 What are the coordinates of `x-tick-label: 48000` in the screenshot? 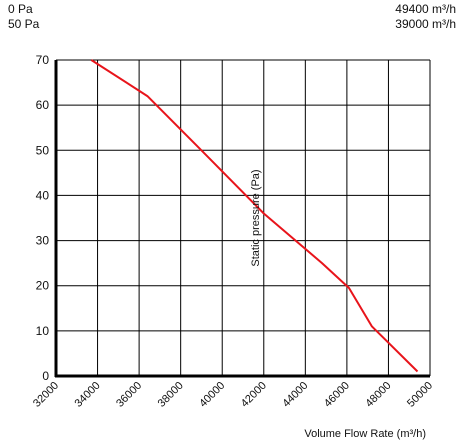 It's located at (378, 395).